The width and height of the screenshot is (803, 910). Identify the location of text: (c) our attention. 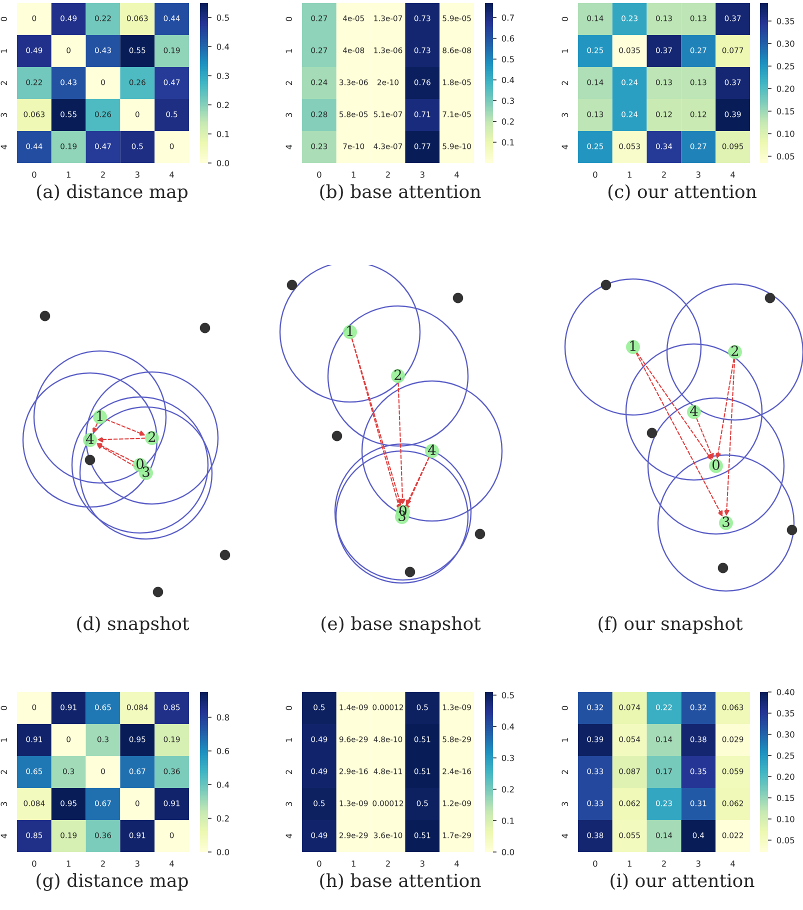
(682, 192).